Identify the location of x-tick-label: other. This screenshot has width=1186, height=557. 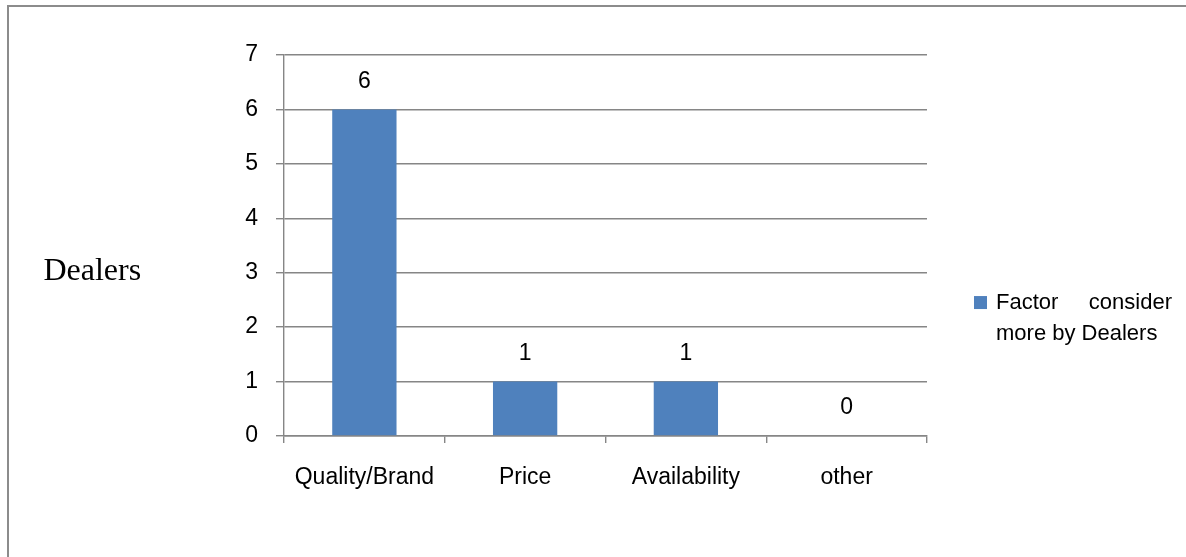
(847, 476).